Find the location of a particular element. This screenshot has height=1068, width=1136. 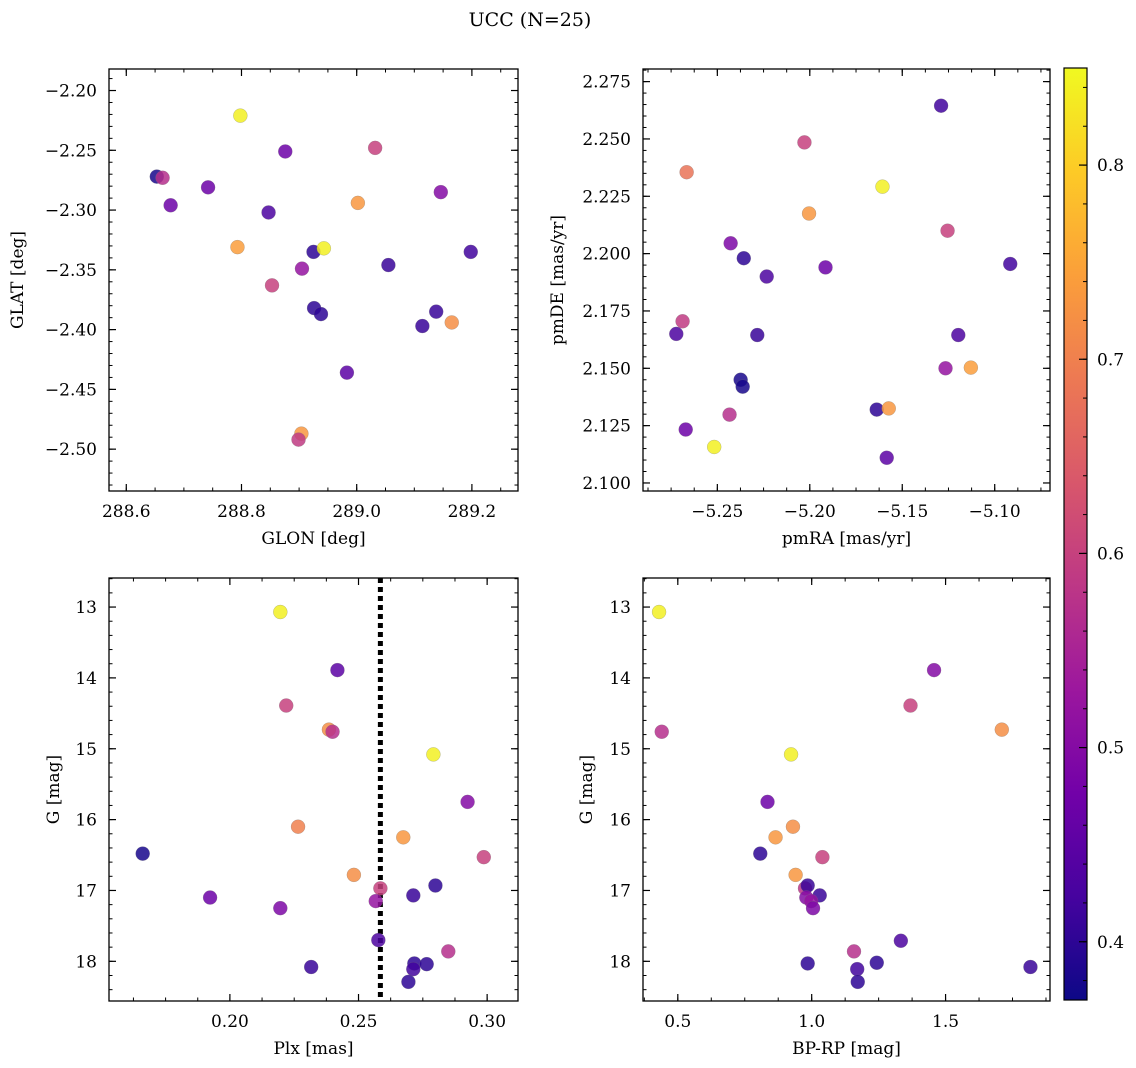

x-tick-label: 288.8 is located at coordinates (241, 512).